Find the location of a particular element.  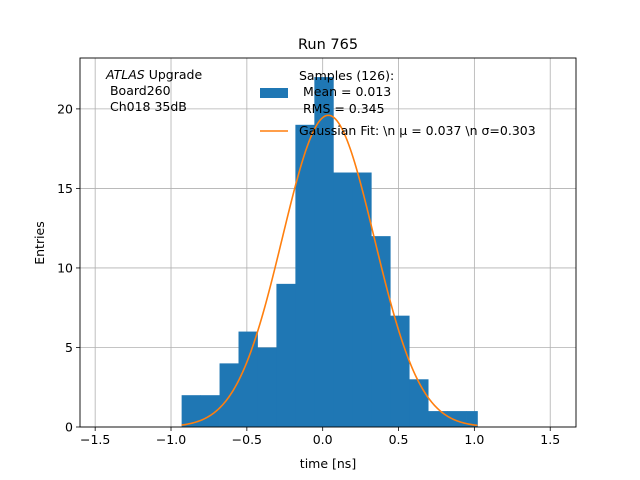

y-axis-label: Entries is located at coordinates (39, 243).